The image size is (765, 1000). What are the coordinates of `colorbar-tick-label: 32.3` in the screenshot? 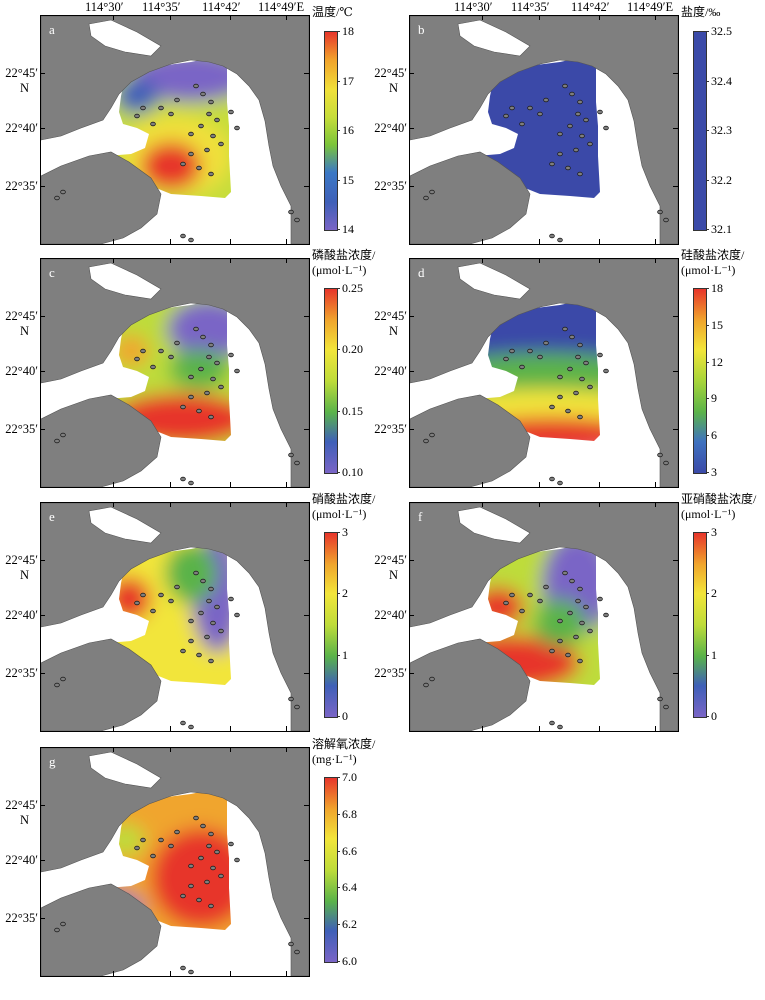 It's located at (721, 130).